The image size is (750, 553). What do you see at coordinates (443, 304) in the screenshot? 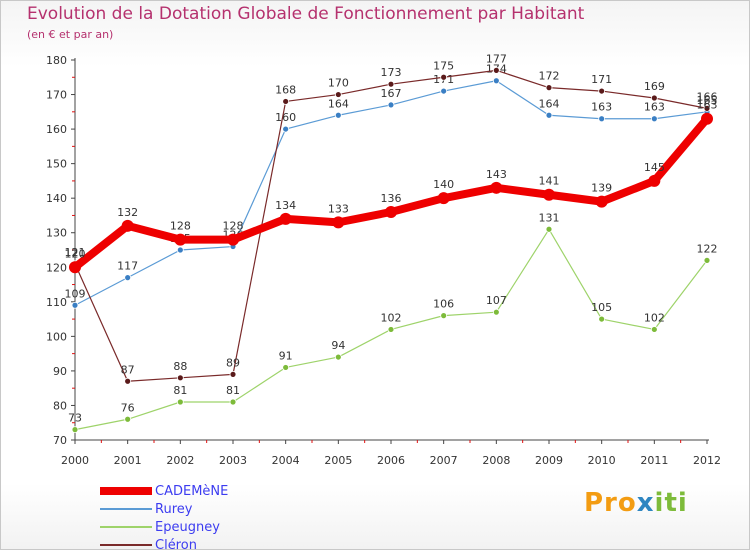
I see `data-label-epeugney: 106` at bounding box center [443, 304].